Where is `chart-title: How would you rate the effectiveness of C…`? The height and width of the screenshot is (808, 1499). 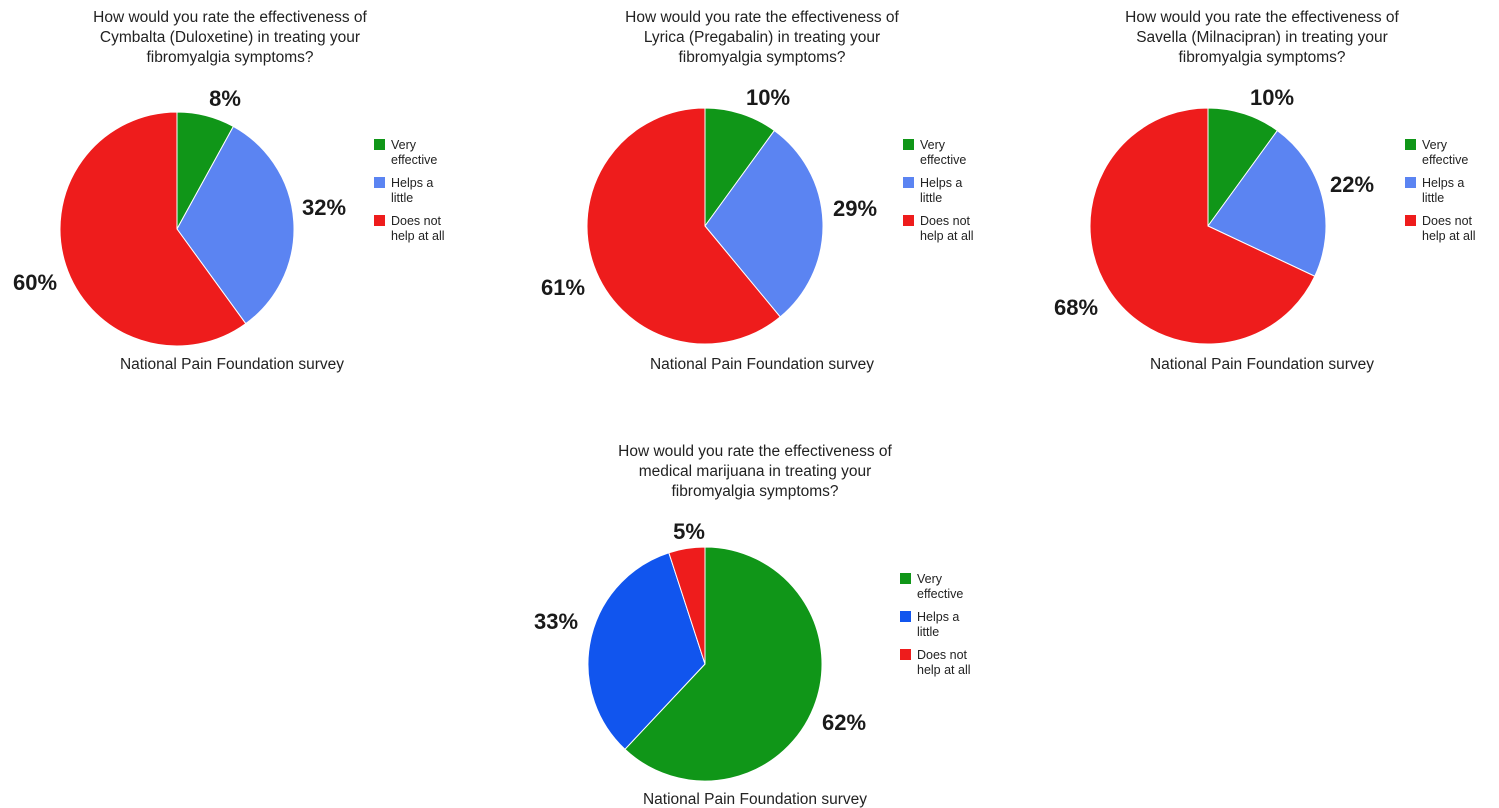 chart-title: How would you rate the effectiveness of C… is located at coordinates (230, 37).